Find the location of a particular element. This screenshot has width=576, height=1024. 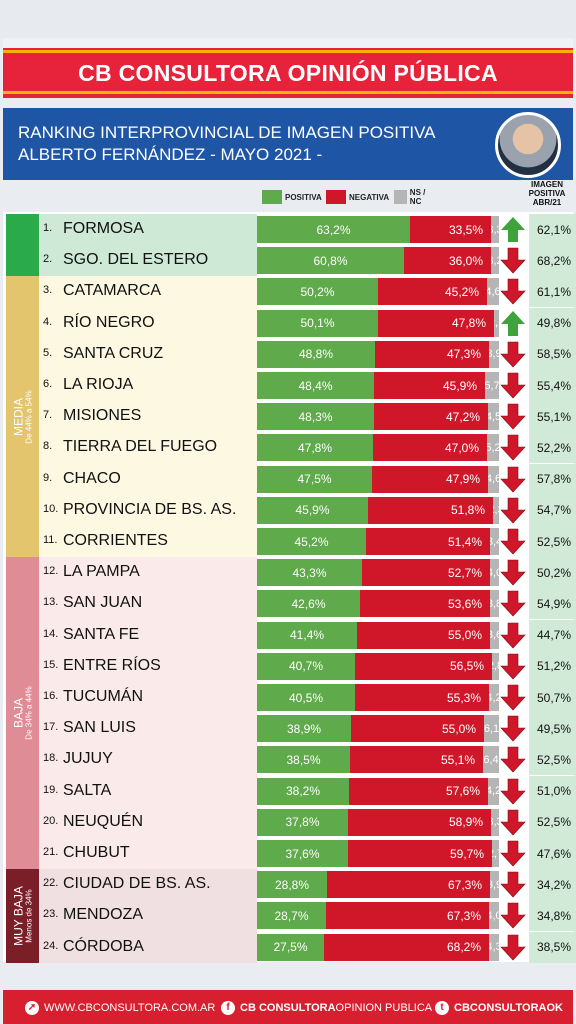

table-row: 15. ENTRE RÍOS 40,7%56,5%2,8 51,2% is located at coordinates (307, 666).